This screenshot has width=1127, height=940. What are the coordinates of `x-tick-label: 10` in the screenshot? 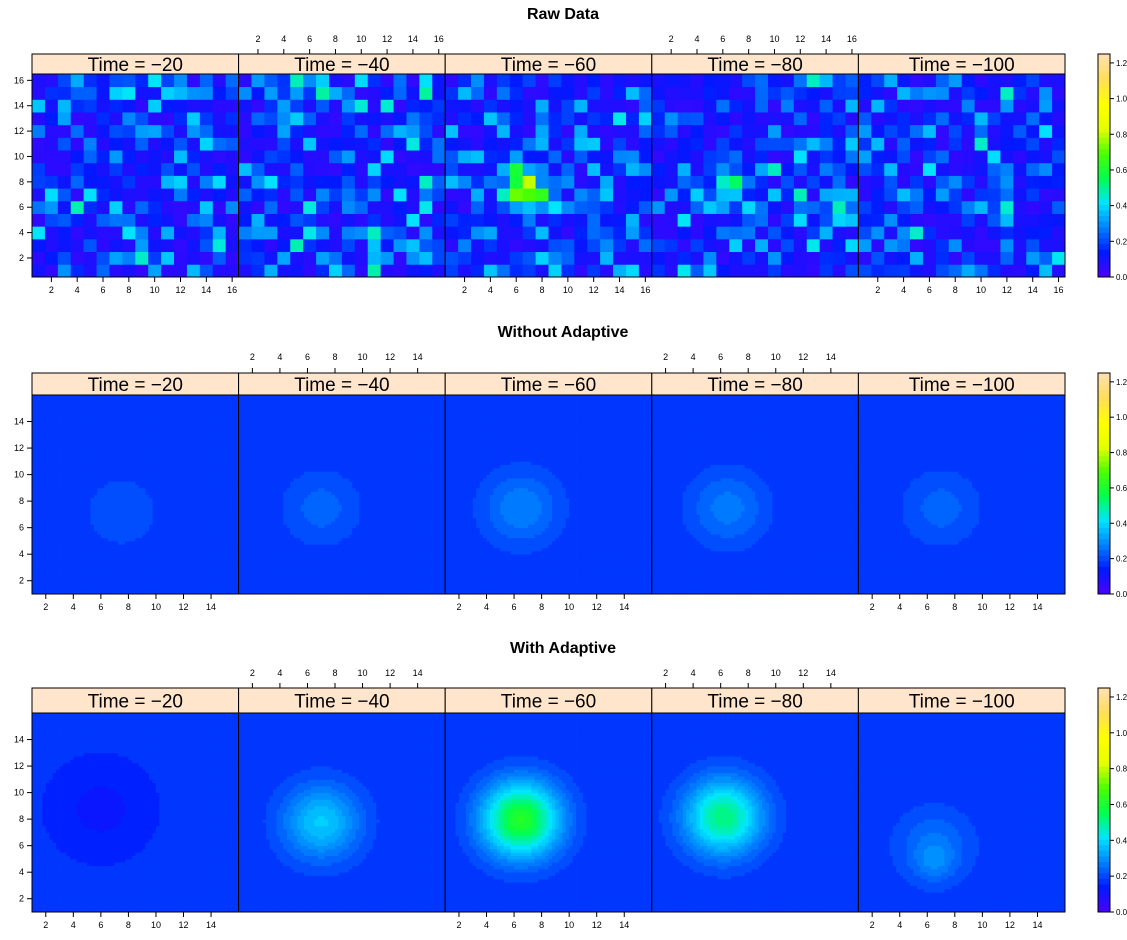 It's located at (361, 39).